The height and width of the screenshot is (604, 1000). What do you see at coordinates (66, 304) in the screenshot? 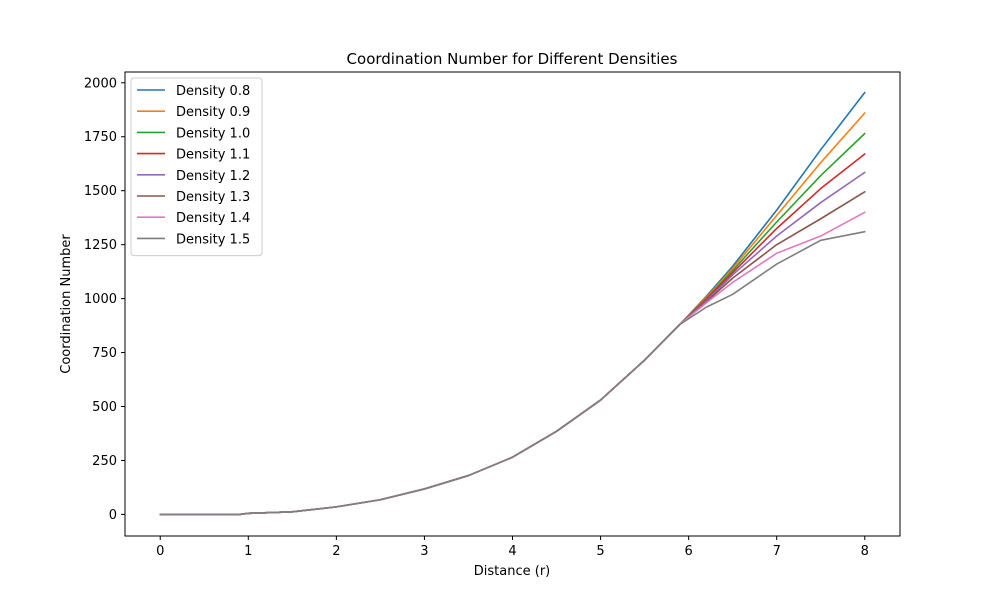
I see `y-axis-label: Coordination Number` at bounding box center [66, 304].